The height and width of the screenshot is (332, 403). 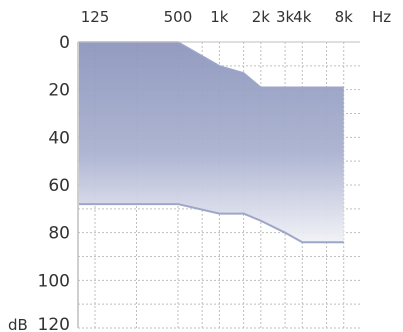 I want to click on y-tick-label: 120, so click(x=54, y=323).